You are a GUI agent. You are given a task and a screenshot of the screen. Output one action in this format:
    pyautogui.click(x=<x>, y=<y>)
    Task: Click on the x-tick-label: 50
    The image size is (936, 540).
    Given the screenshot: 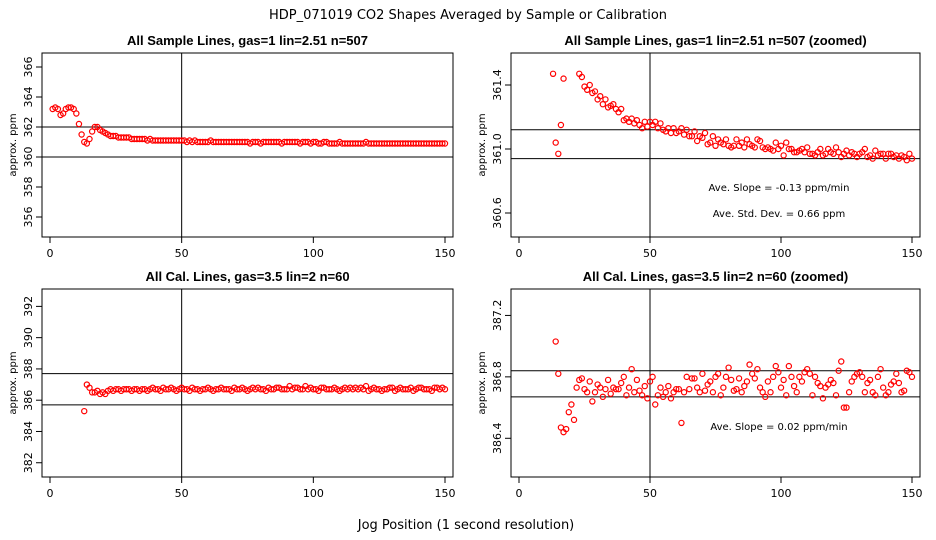 What is the action you would take?
    pyautogui.click(x=182, y=493)
    